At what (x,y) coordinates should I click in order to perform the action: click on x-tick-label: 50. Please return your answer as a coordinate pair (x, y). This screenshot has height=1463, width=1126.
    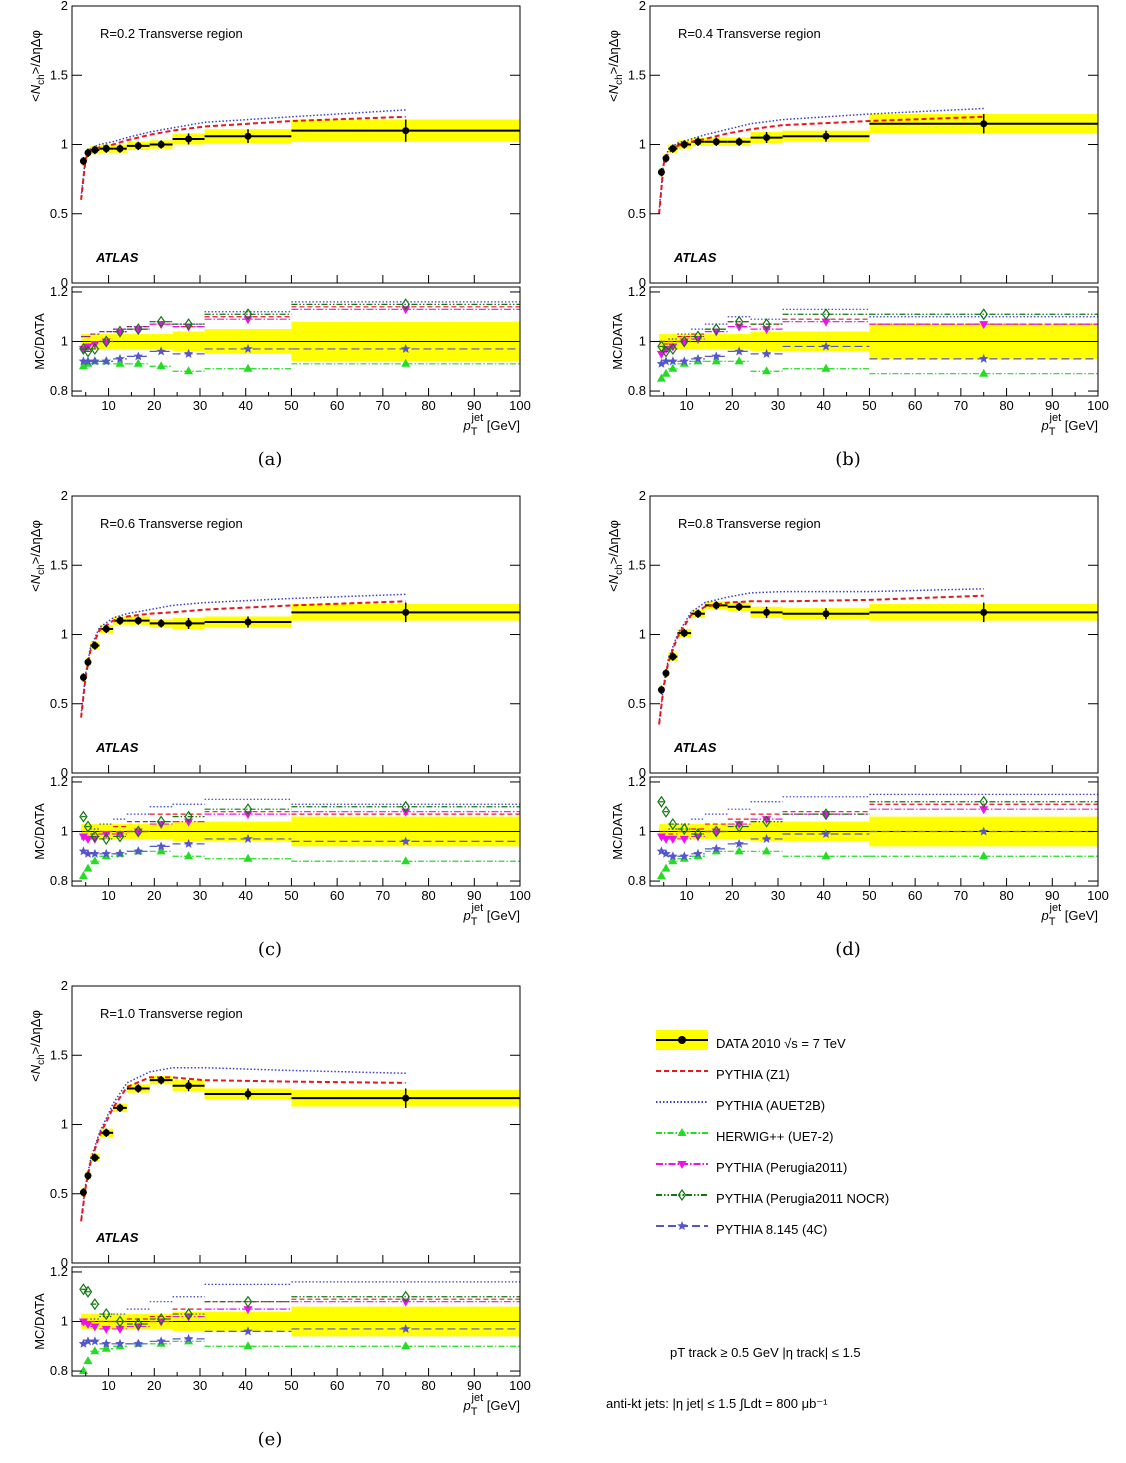
    Looking at the image, I should click on (291, 895).